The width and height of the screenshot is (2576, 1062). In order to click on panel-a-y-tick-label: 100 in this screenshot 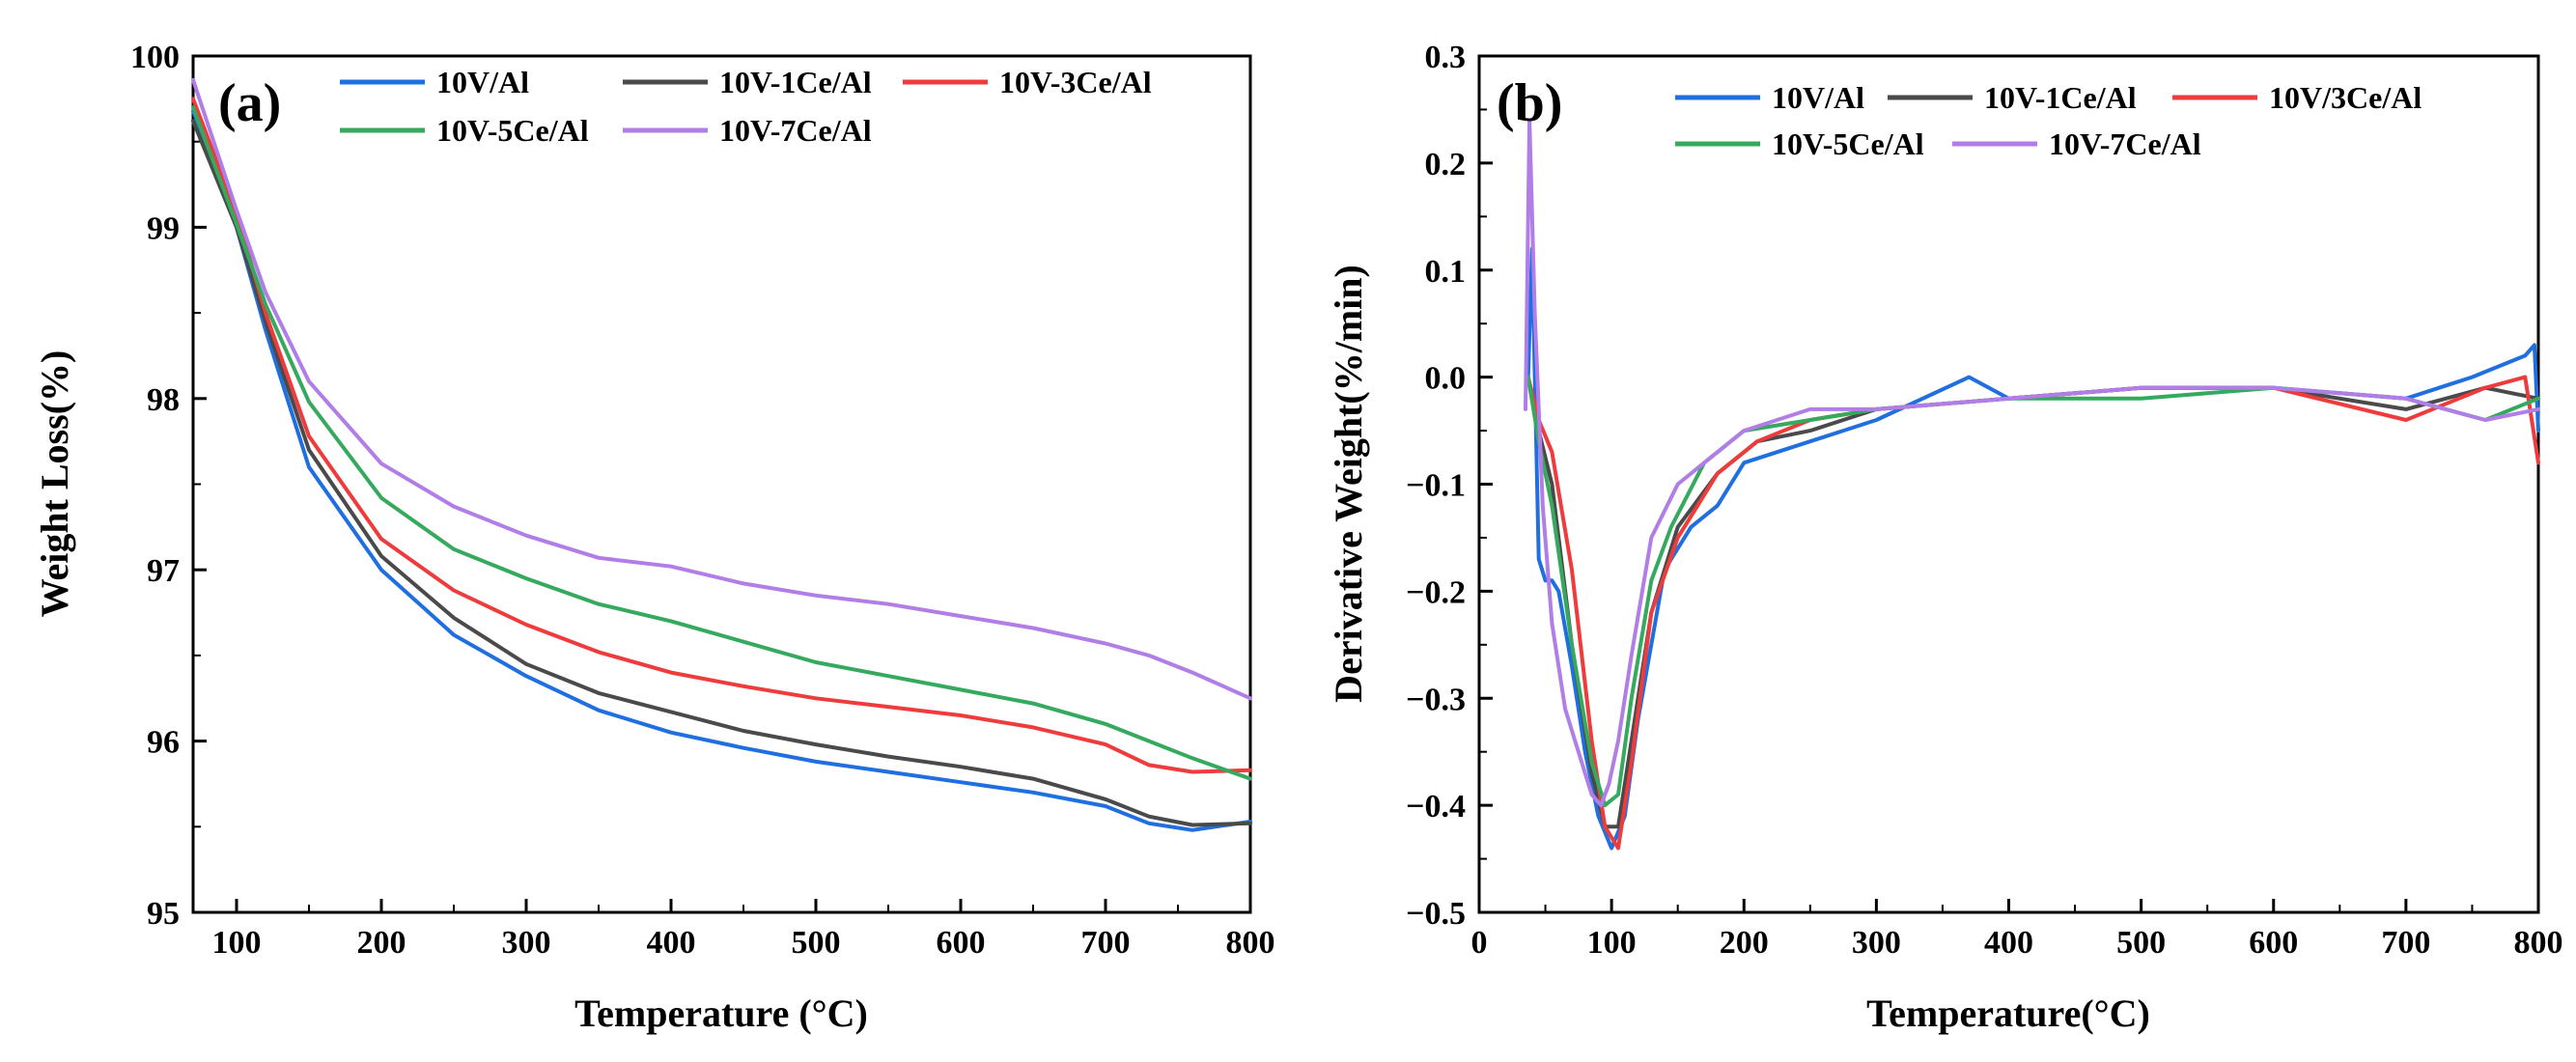, I will do `click(155, 57)`.